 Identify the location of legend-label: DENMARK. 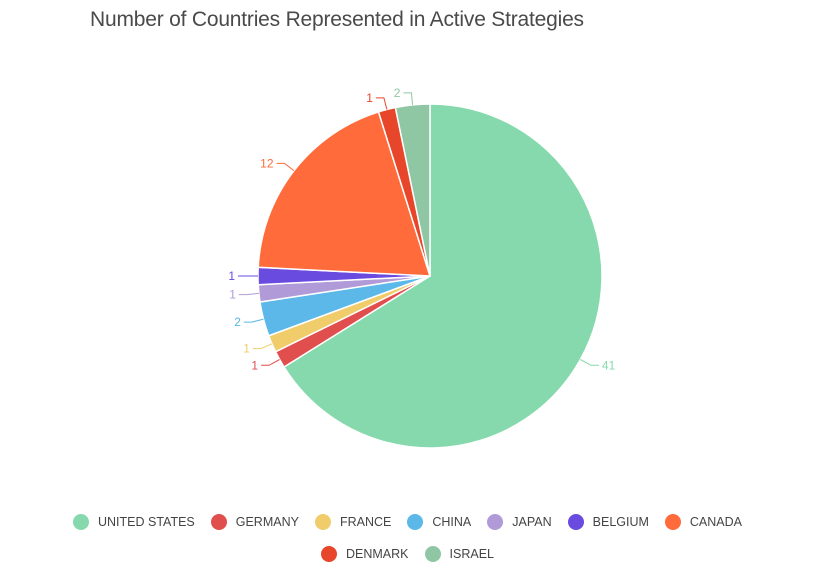
(377, 554).